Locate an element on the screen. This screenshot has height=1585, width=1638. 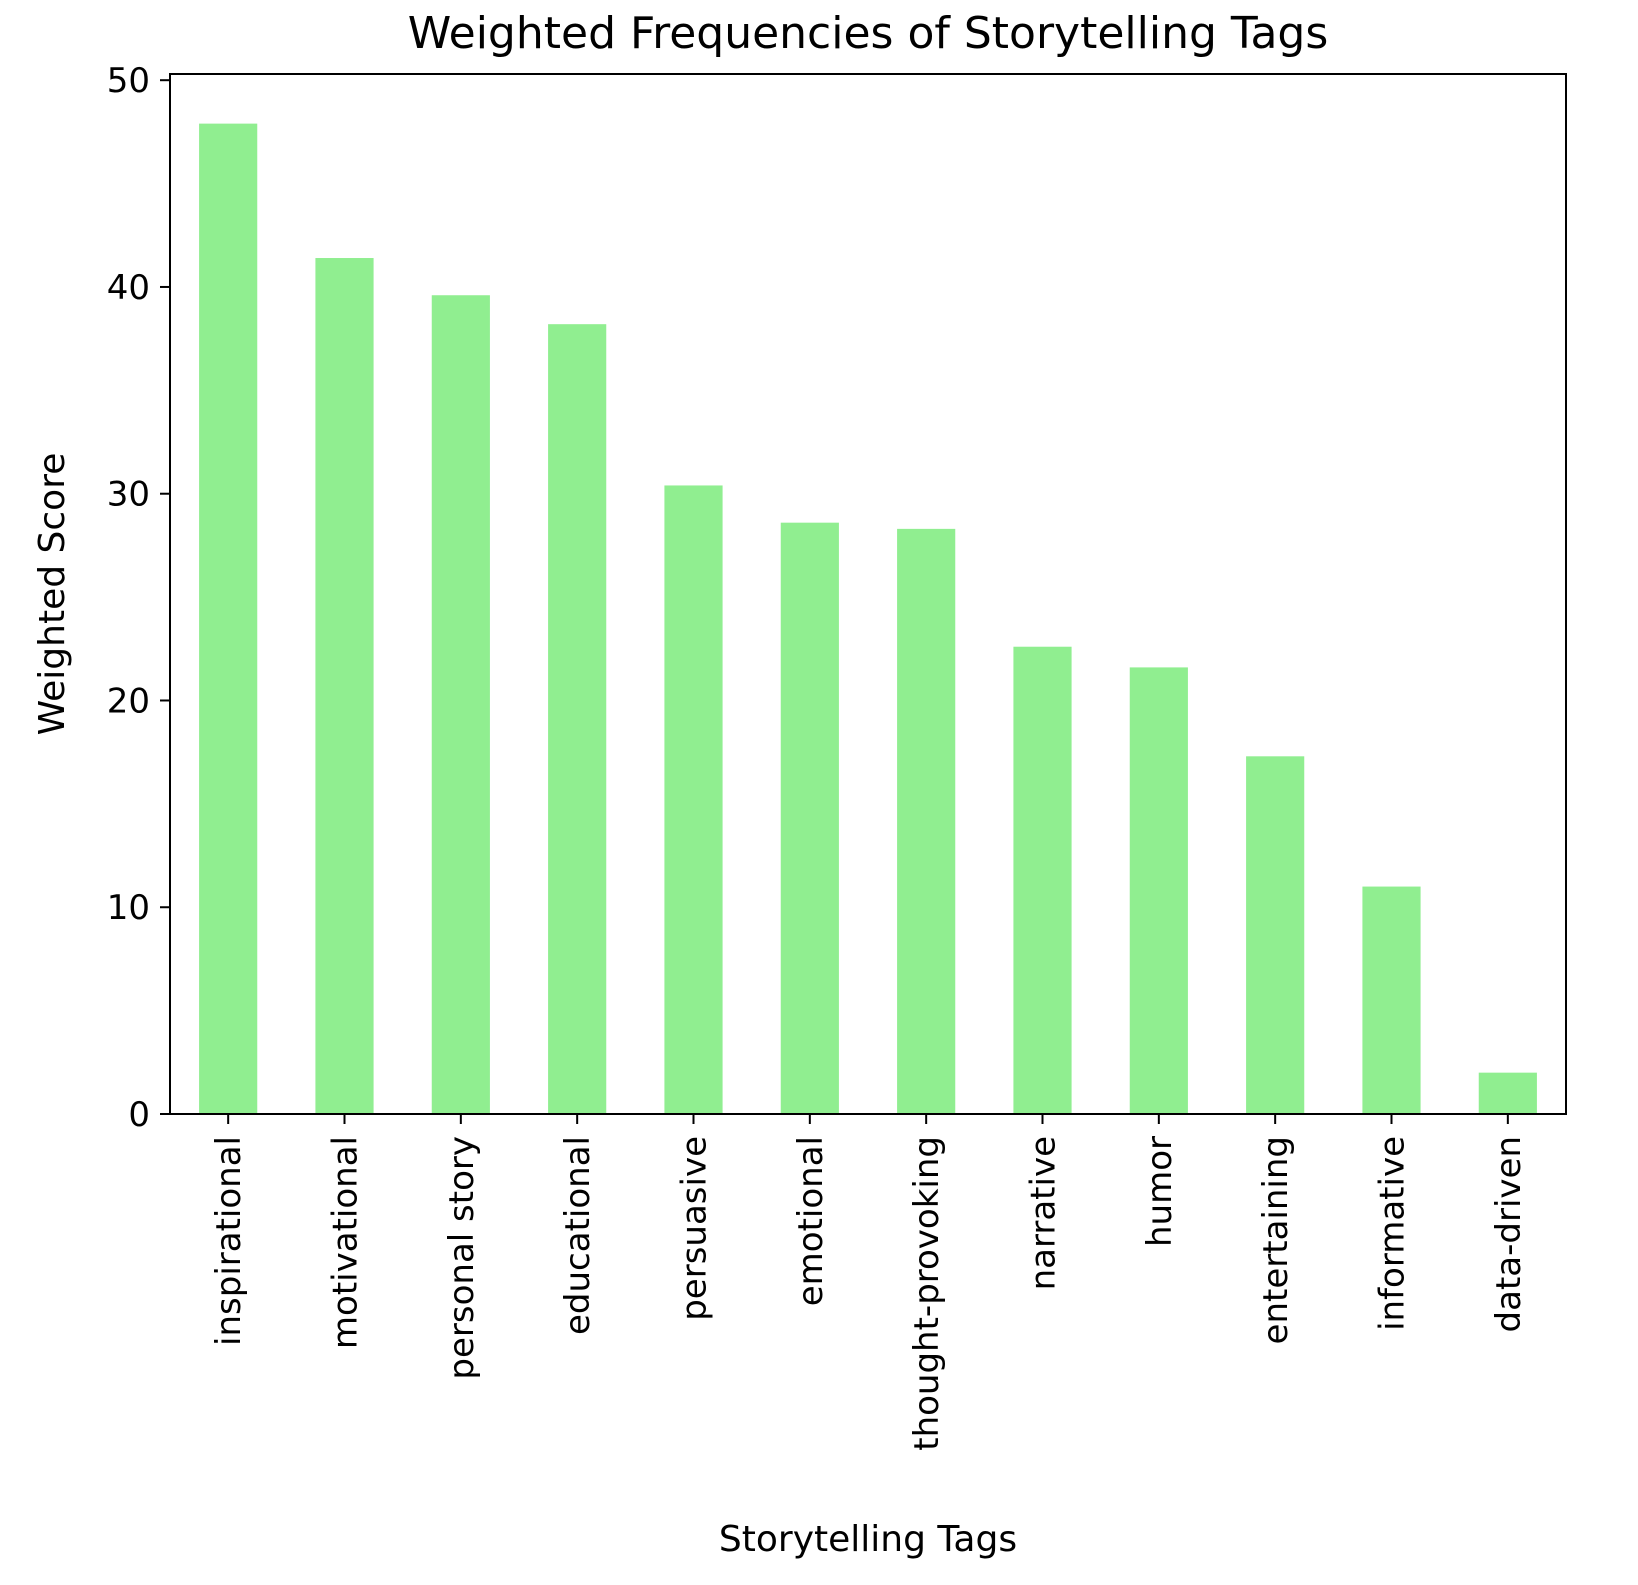
x-axis-label: Storytelling Tags is located at coordinates (868, 1539).